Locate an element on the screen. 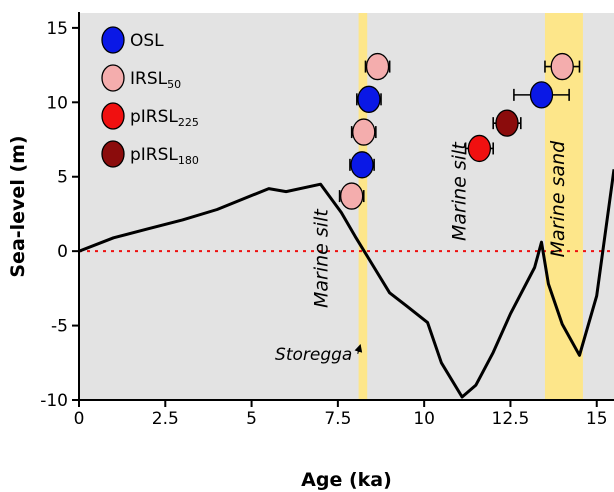 This screenshot has width=614, height=492. legend-label: OSL is located at coordinates (147, 41).